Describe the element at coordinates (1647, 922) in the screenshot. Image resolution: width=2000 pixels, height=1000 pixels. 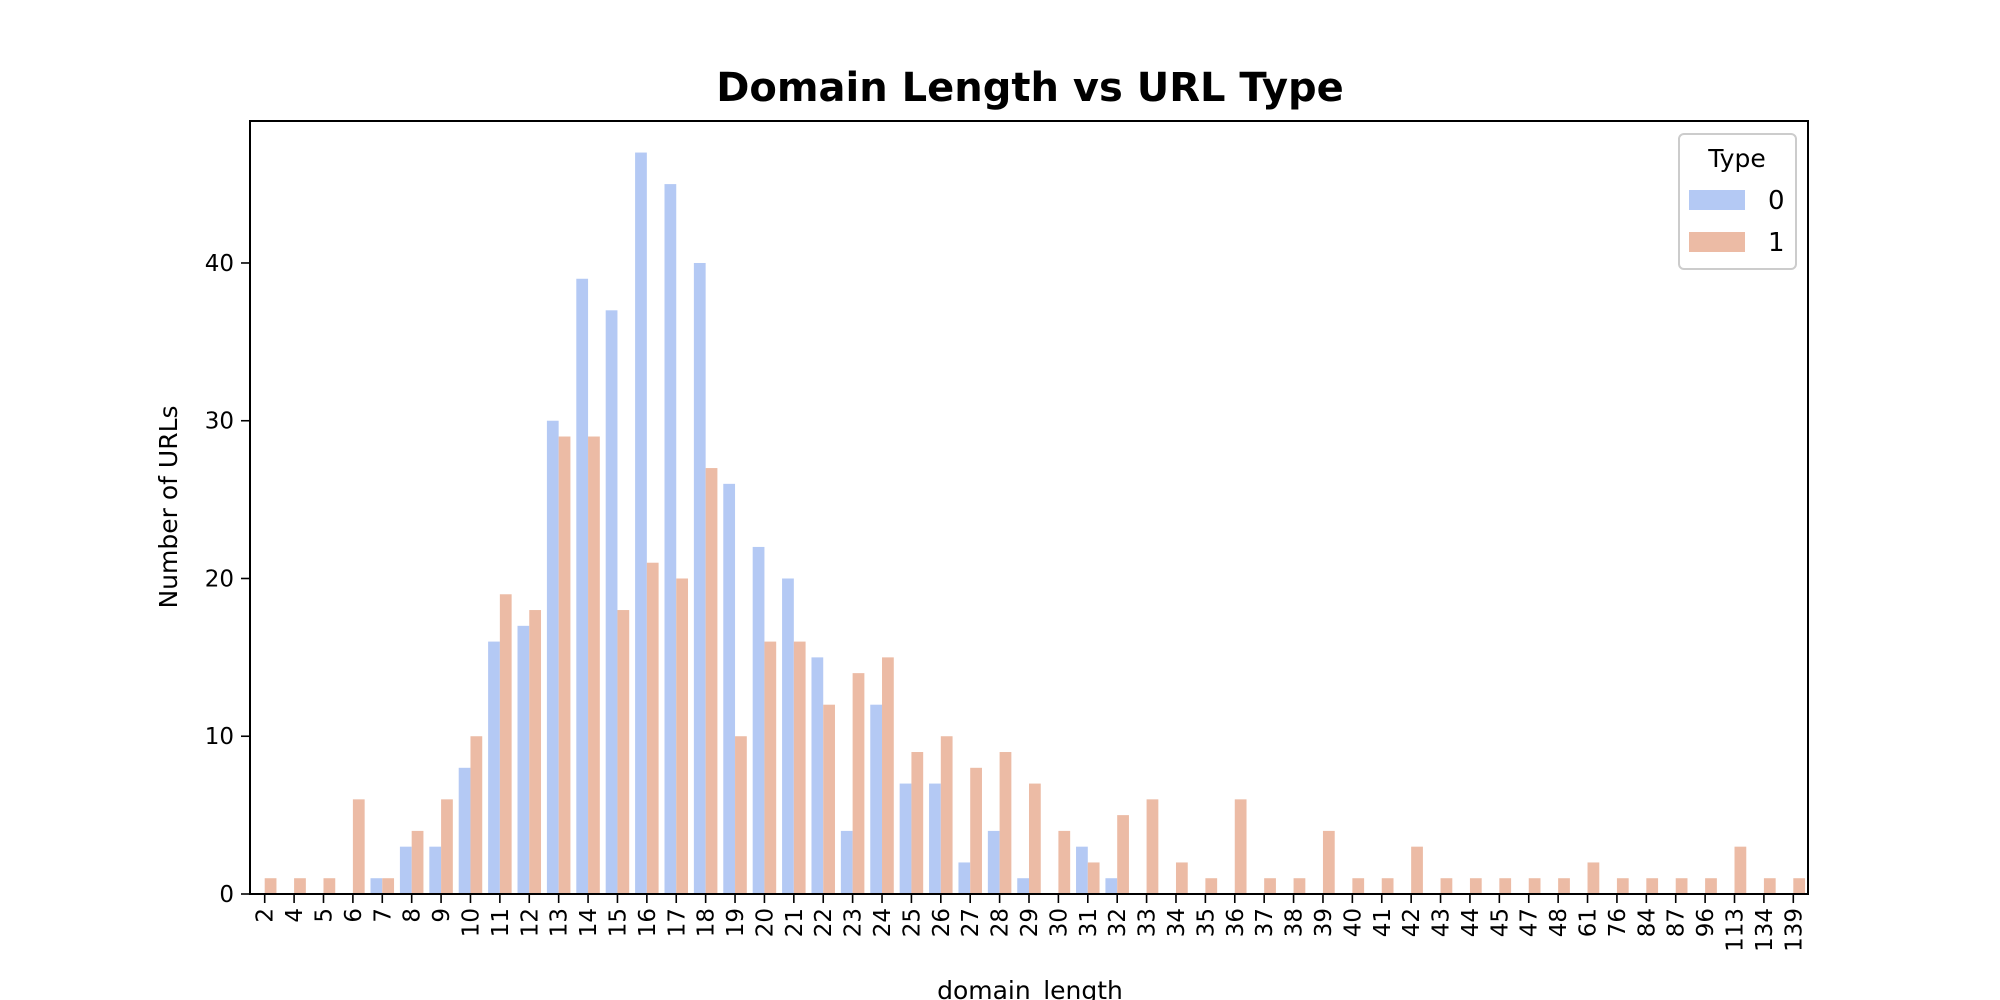
I see `x-tick-label: 84` at that location.